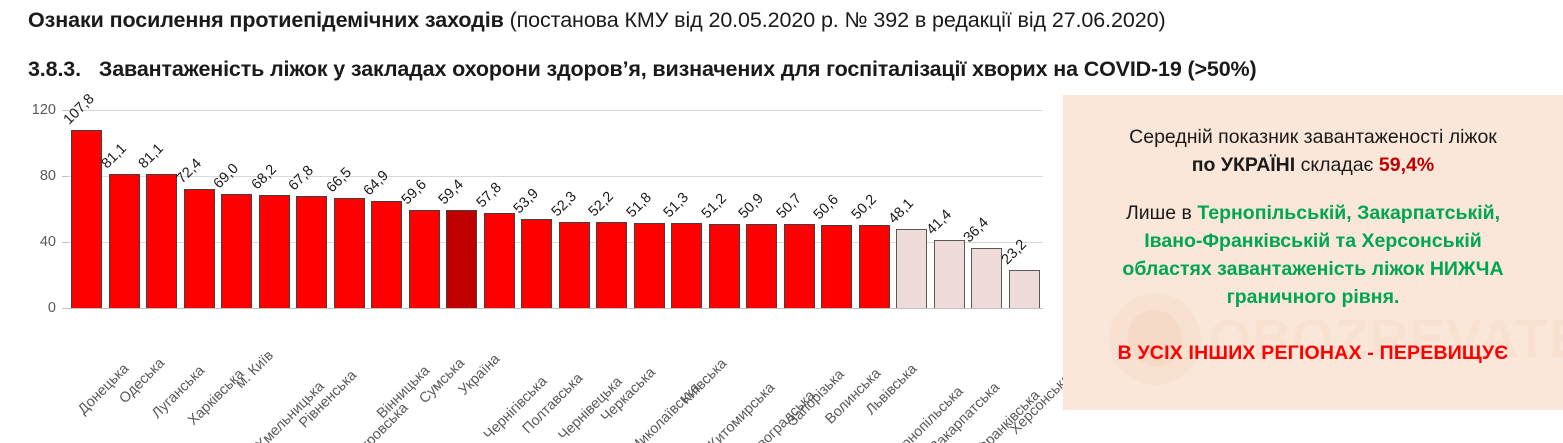  What do you see at coordinates (51, 308) in the screenshot?
I see `y-axis-label-0: 0` at bounding box center [51, 308].